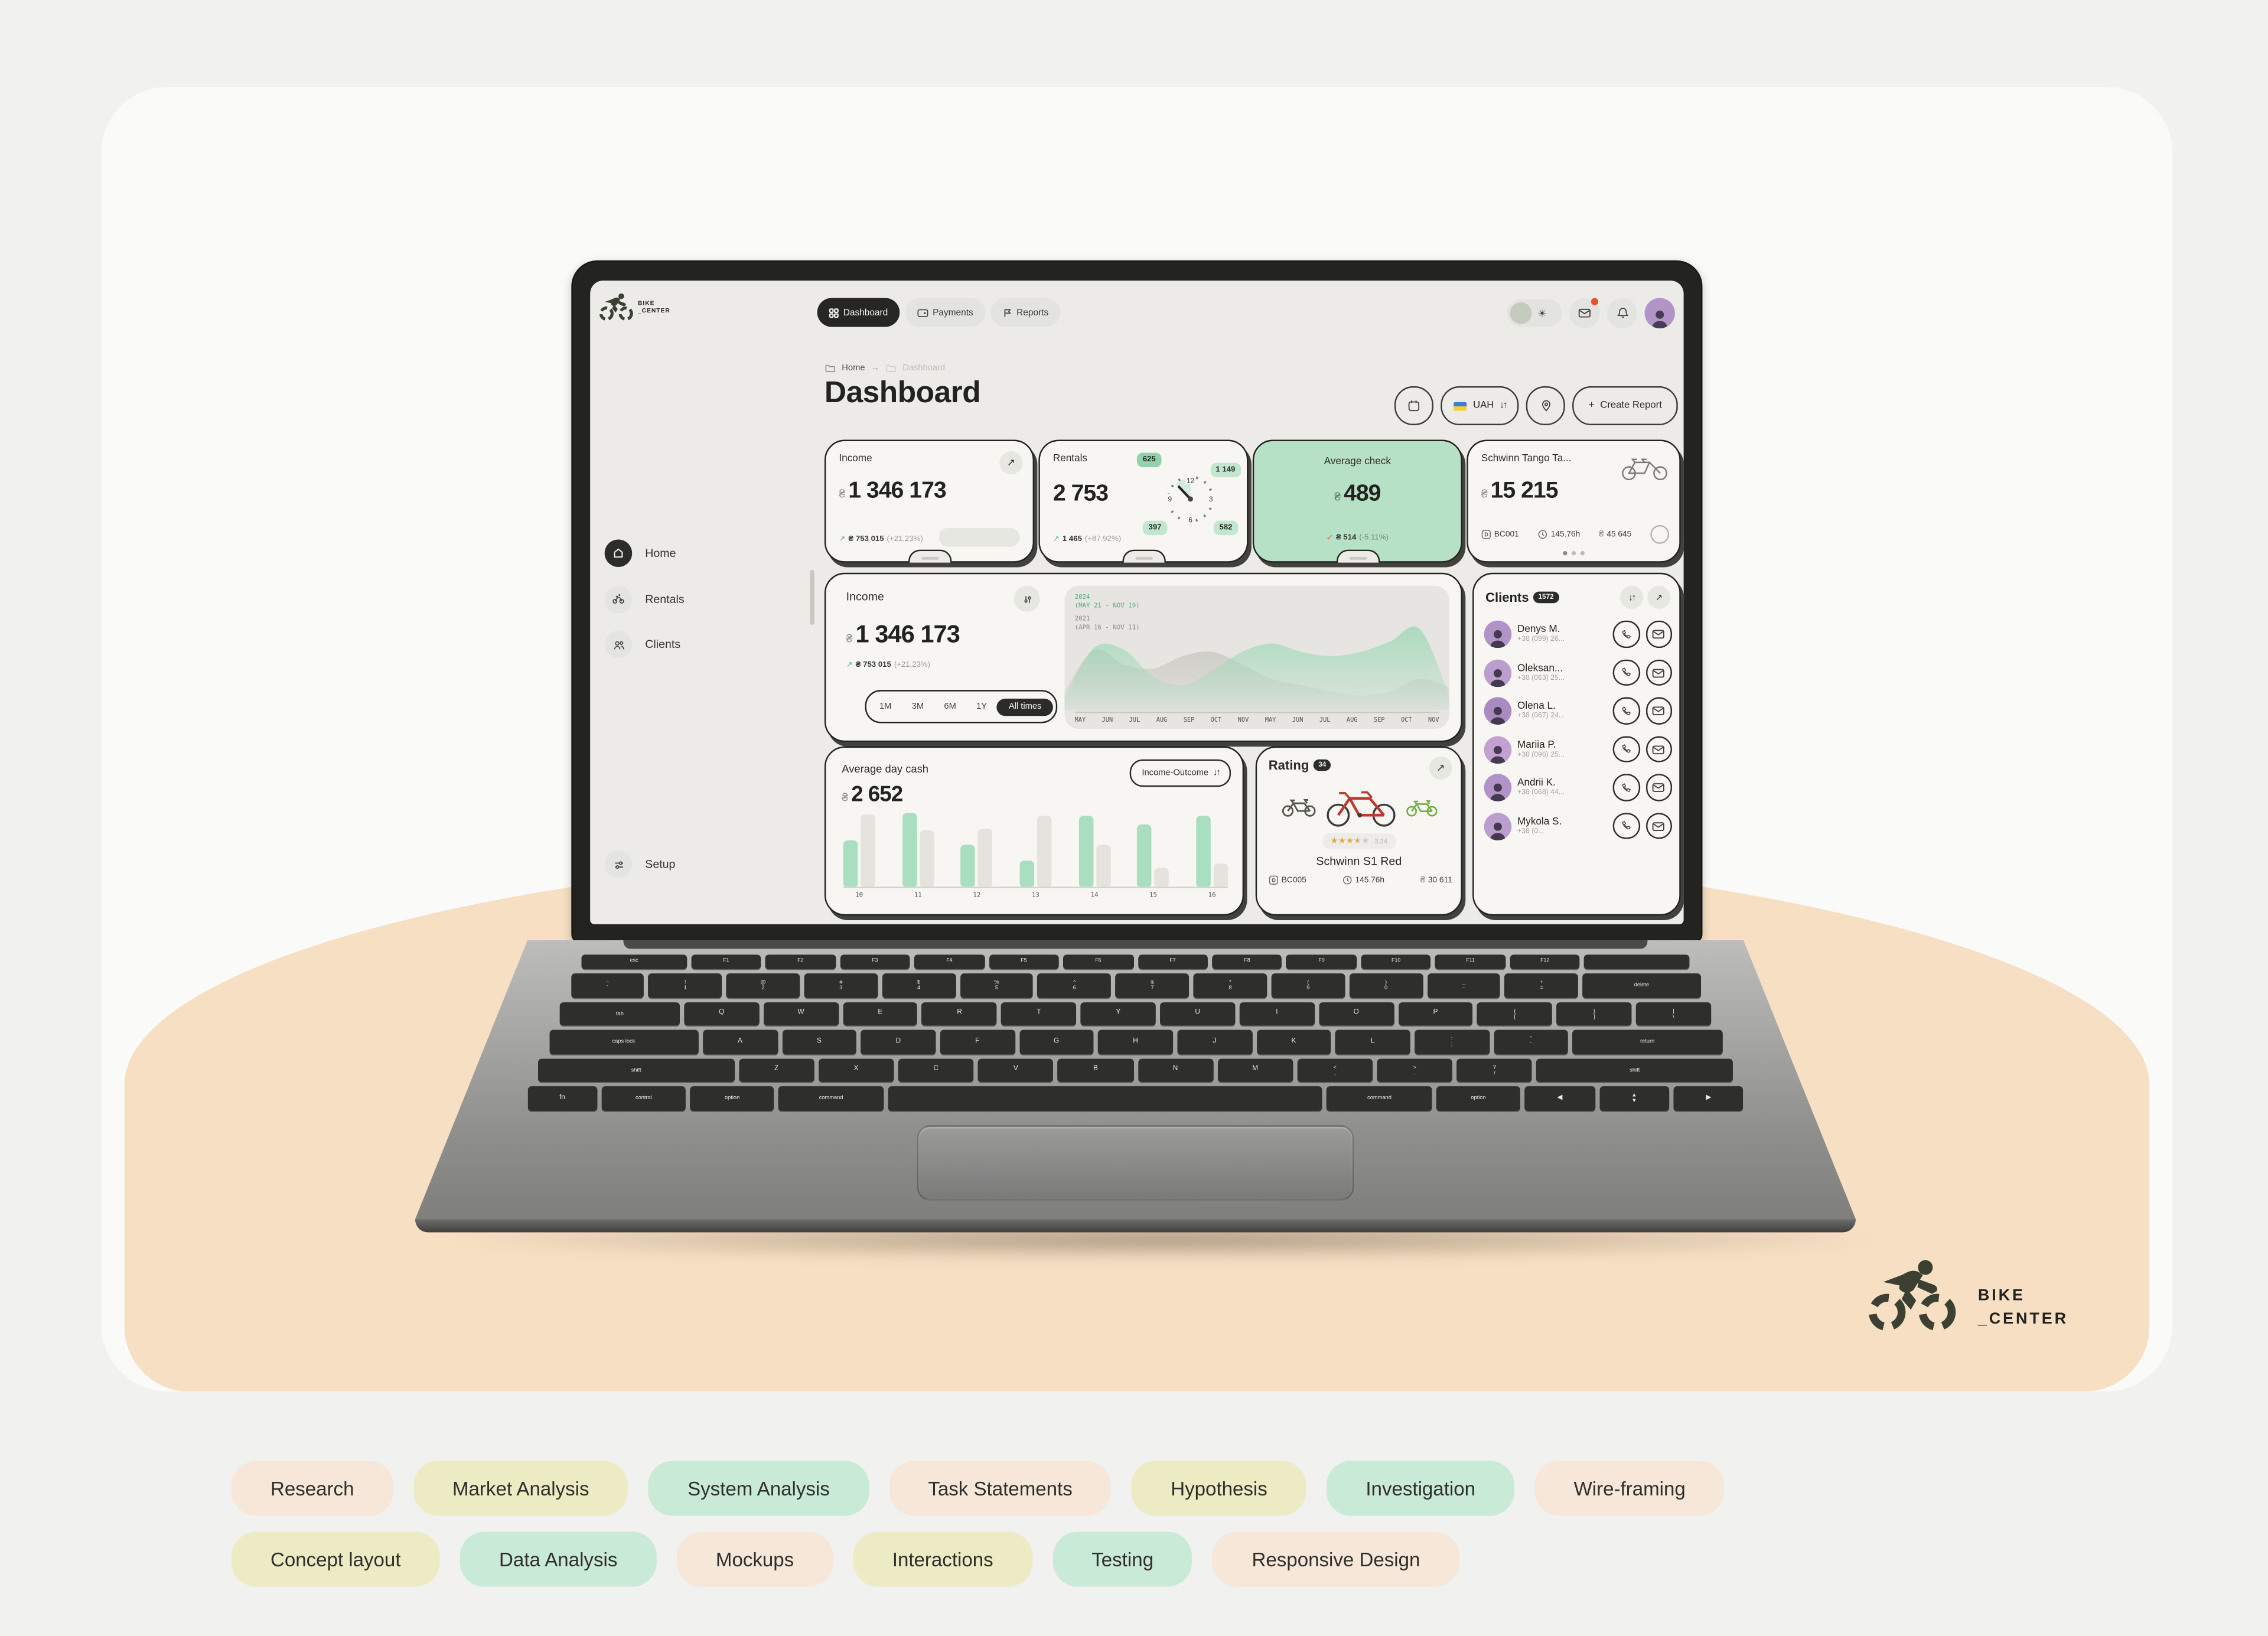  I want to click on wallet-icon, so click(922, 312).